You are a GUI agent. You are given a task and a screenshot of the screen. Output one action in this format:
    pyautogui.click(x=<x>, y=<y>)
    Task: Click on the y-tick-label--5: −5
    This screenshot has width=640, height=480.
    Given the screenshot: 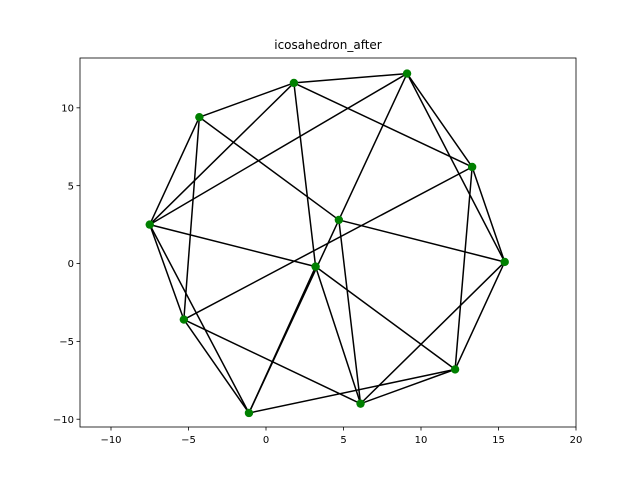 What is the action you would take?
    pyautogui.click(x=66, y=342)
    